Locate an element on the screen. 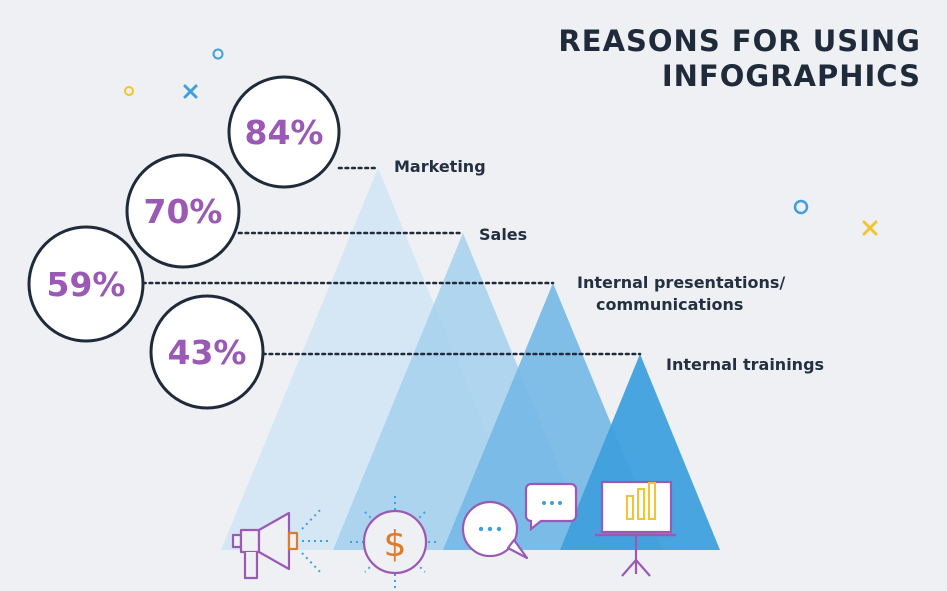 The height and width of the screenshot is (591, 947). page-title: REASONS FOR USING INFOGRAPHICS is located at coordinates (739, 59).